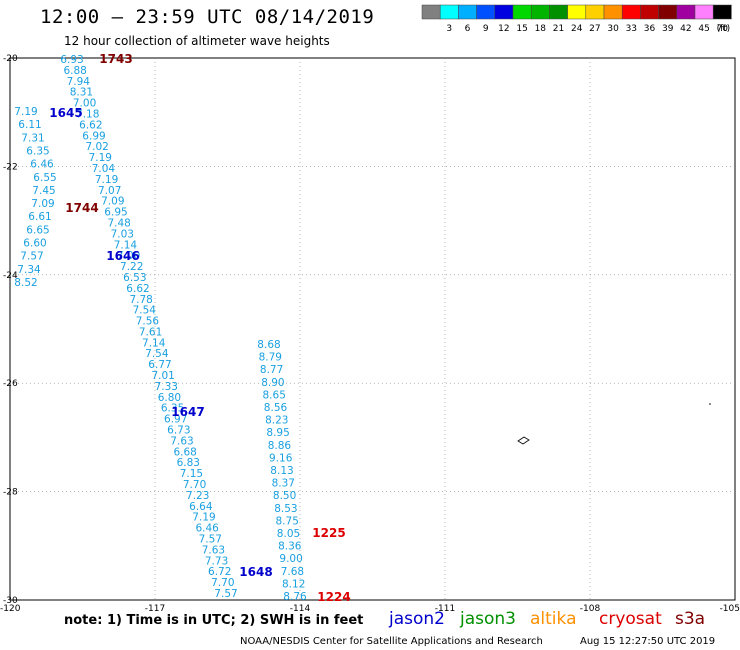 This screenshot has height=650, width=740. I want to click on wave-height-label: 7.03, so click(122, 234).